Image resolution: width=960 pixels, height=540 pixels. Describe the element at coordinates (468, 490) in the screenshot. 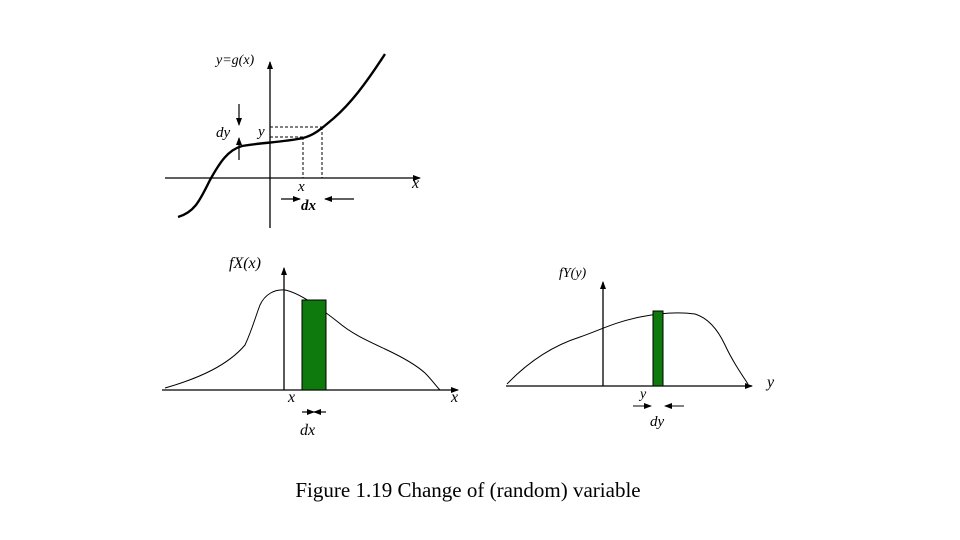

I see `figure-caption: Figure 1.19 Change of (random) variable` at that location.